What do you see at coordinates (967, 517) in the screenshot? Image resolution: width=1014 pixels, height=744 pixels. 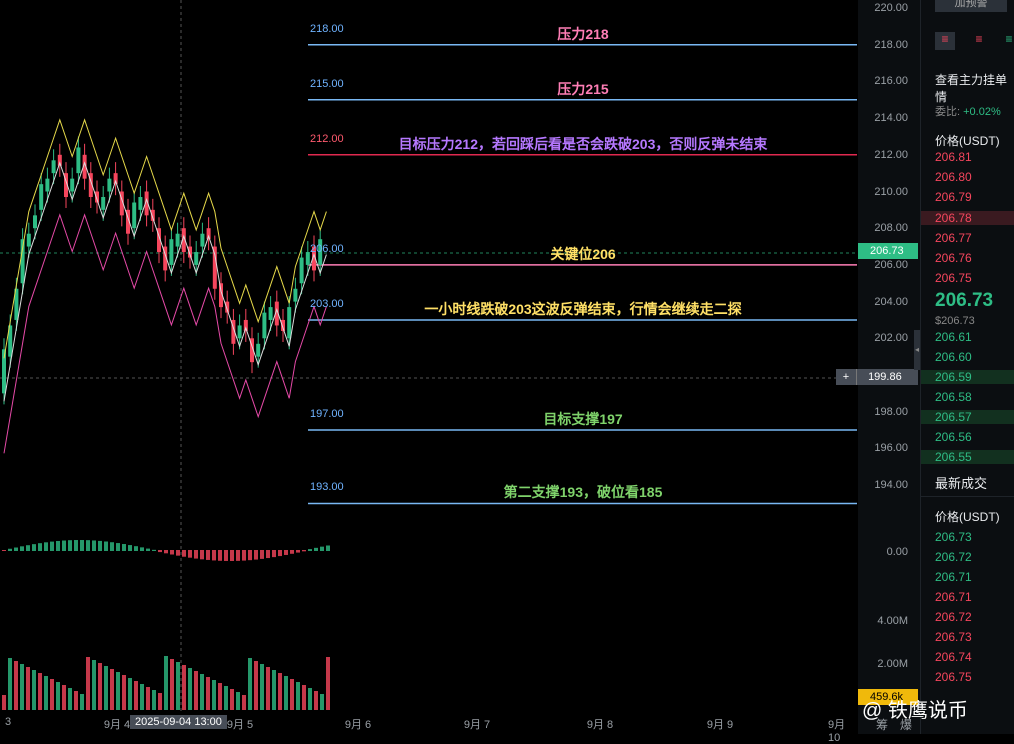 I see `trades-header: 价格(USDT)` at bounding box center [967, 517].